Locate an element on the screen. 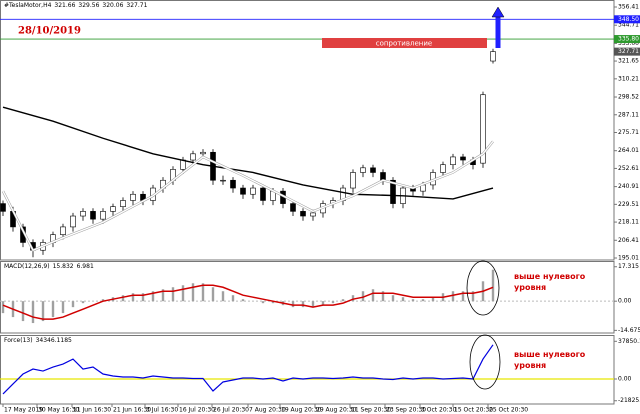 The image size is (640, 414). x-tick-label: 21 Jun 16:30 is located at coordinates (132, 410).